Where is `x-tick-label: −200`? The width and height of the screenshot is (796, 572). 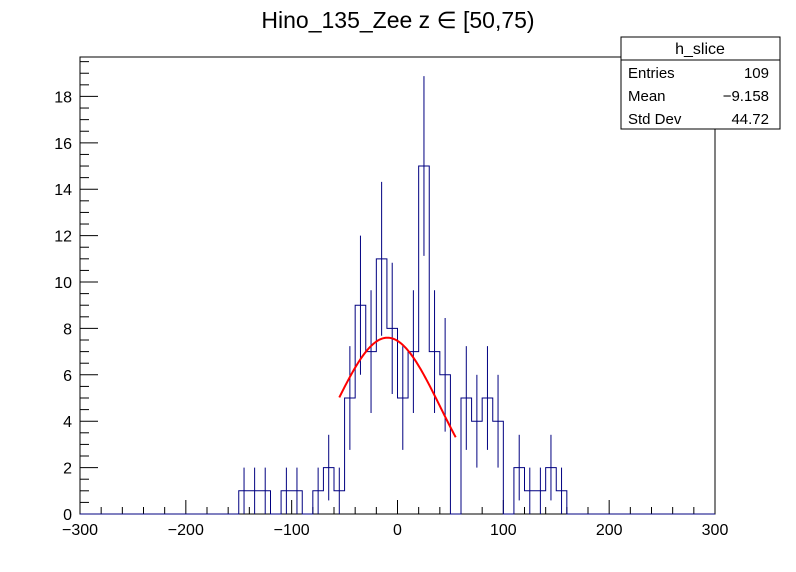 x-tick-label: −200 is located at coordinates (186, 530).